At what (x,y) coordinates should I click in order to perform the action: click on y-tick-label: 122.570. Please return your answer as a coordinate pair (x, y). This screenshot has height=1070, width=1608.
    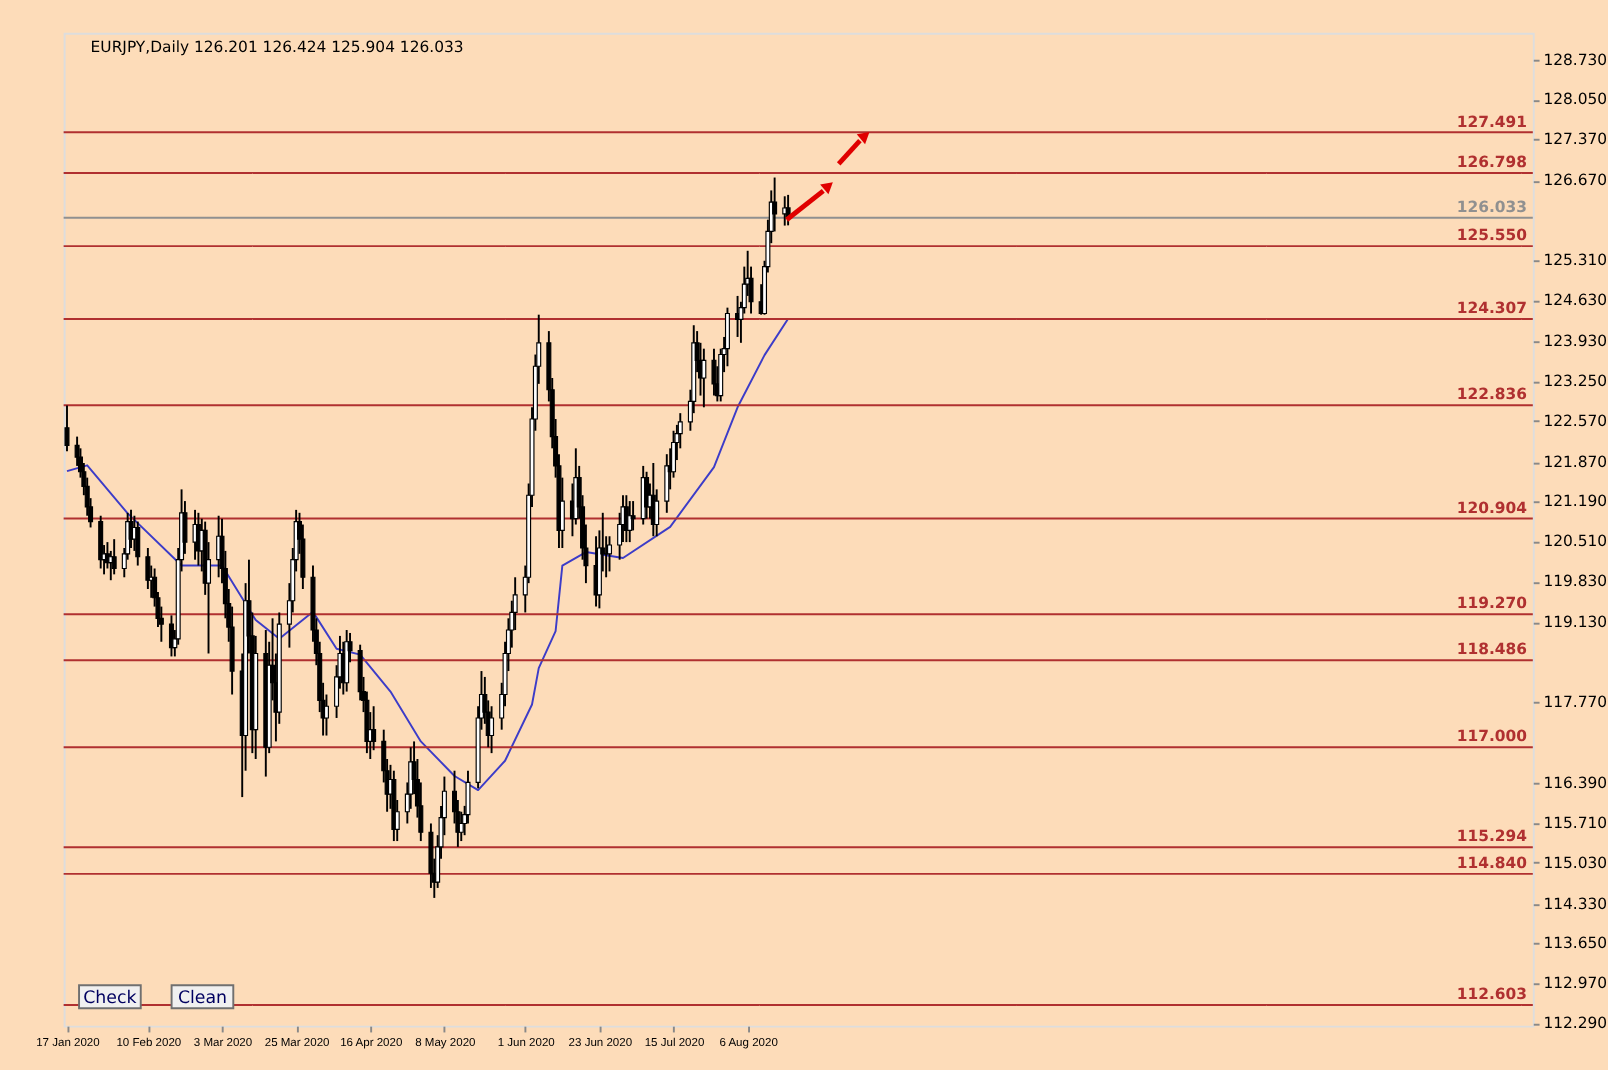
    Looking at the image, I should click on (1575, 420).